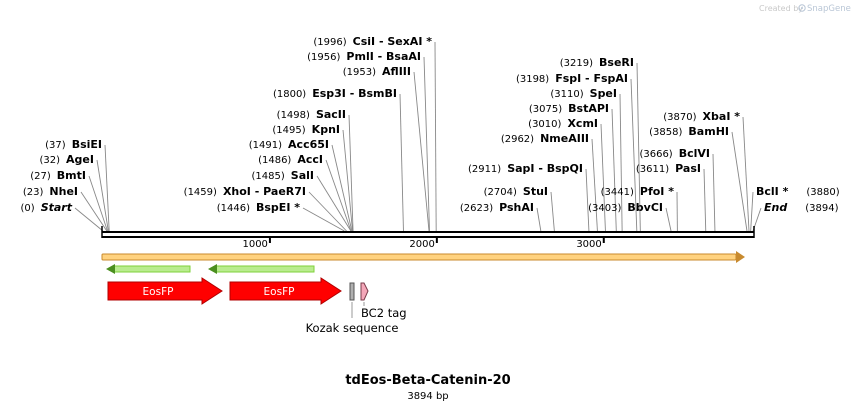  I want to click on orf-bar, so click(423, 257).